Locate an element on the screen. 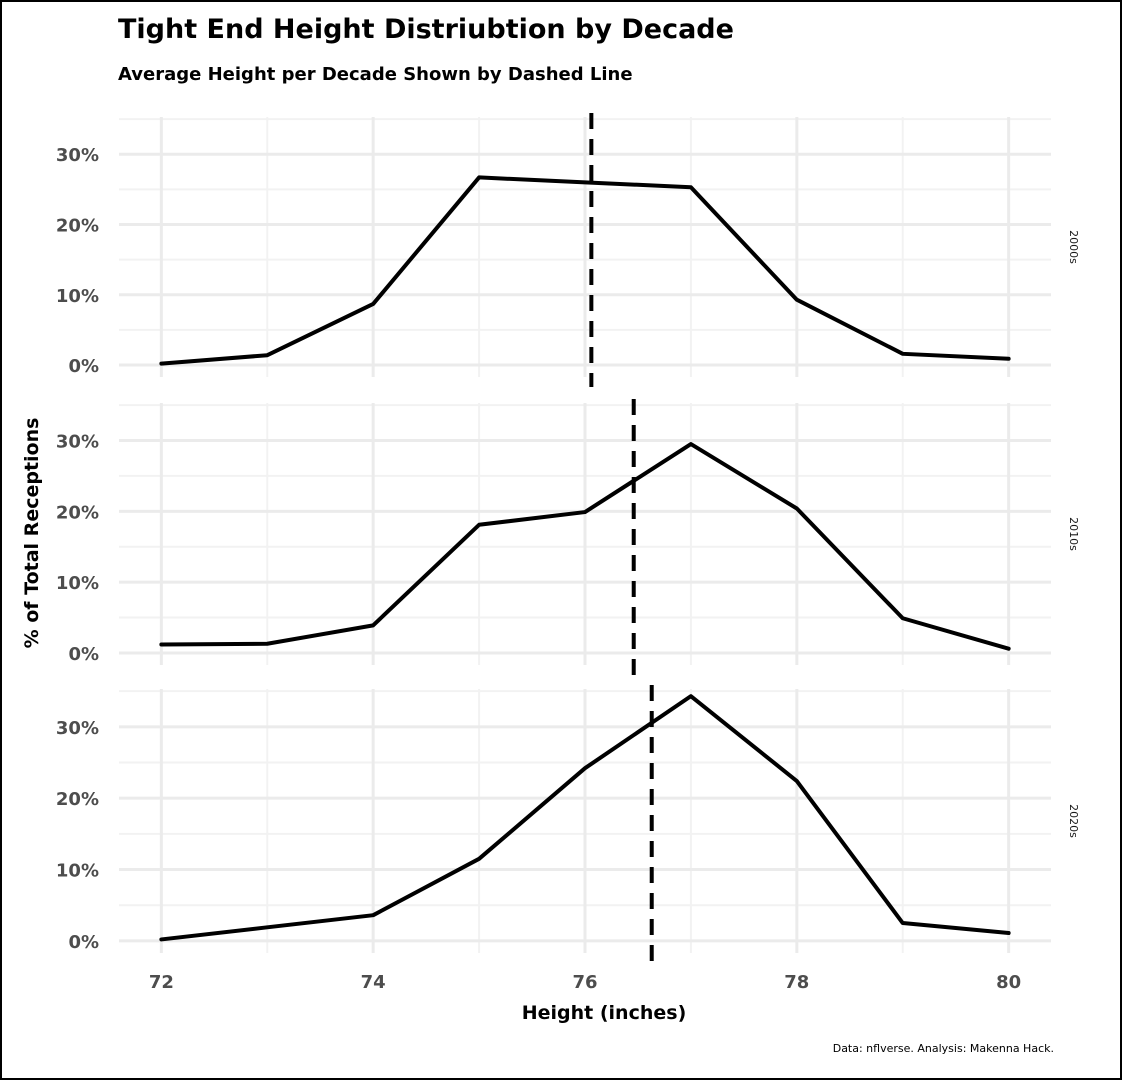 This screenshot has width=1122, height=1080. x-tick-label: 78 is located at coordinates (796, 982).